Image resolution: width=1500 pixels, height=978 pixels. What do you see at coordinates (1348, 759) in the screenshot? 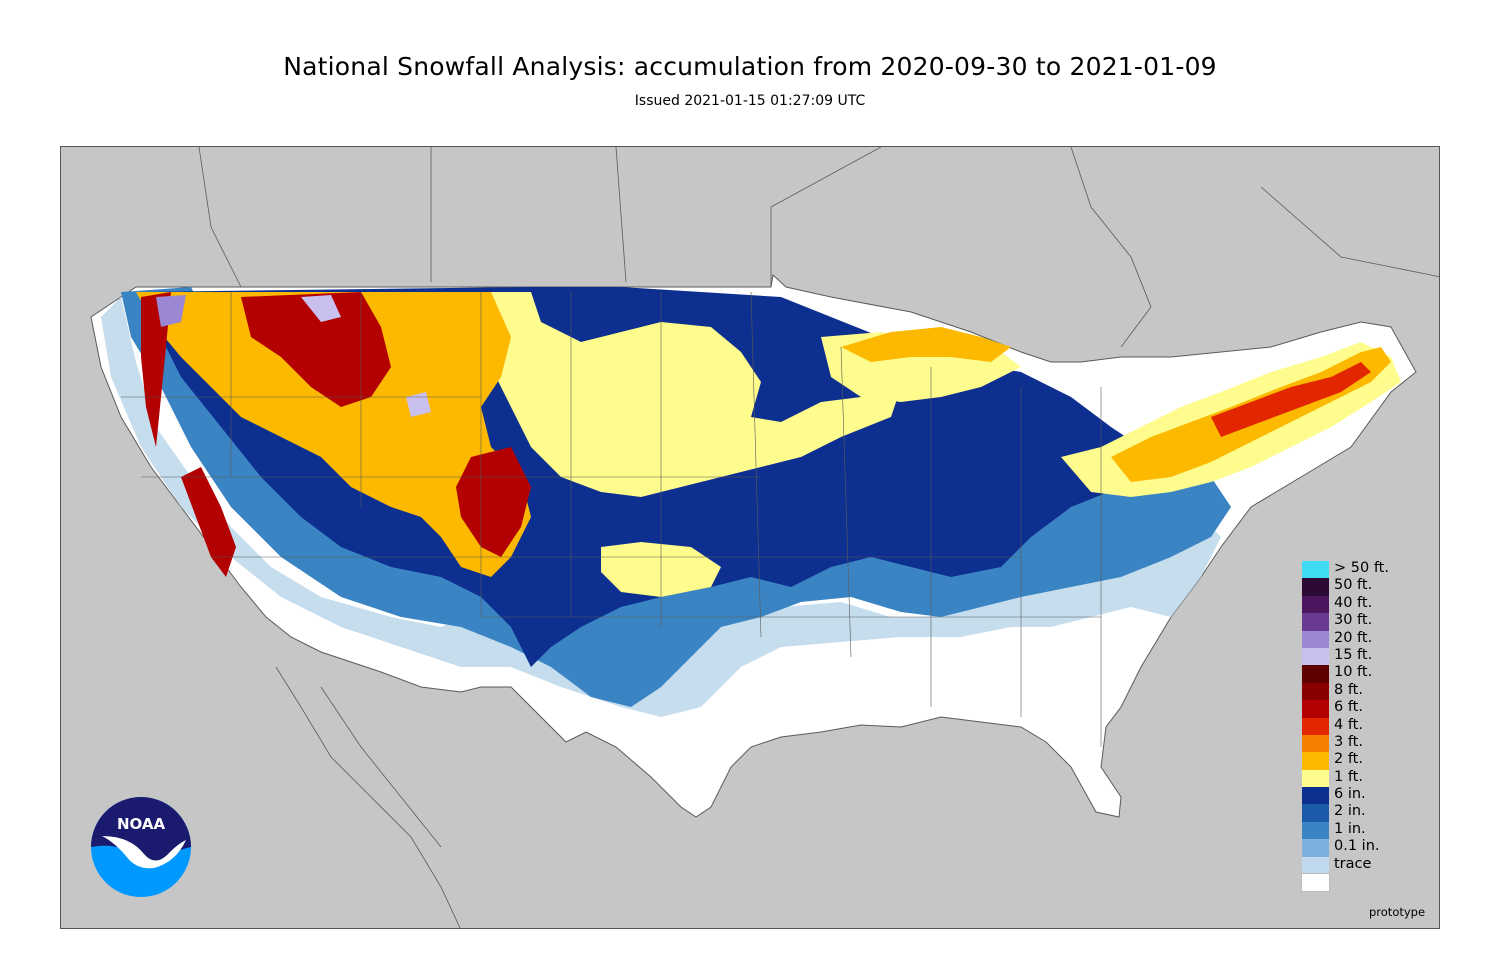
I see `legend-label: 2 ft.` at bounding box center [1348, 759].